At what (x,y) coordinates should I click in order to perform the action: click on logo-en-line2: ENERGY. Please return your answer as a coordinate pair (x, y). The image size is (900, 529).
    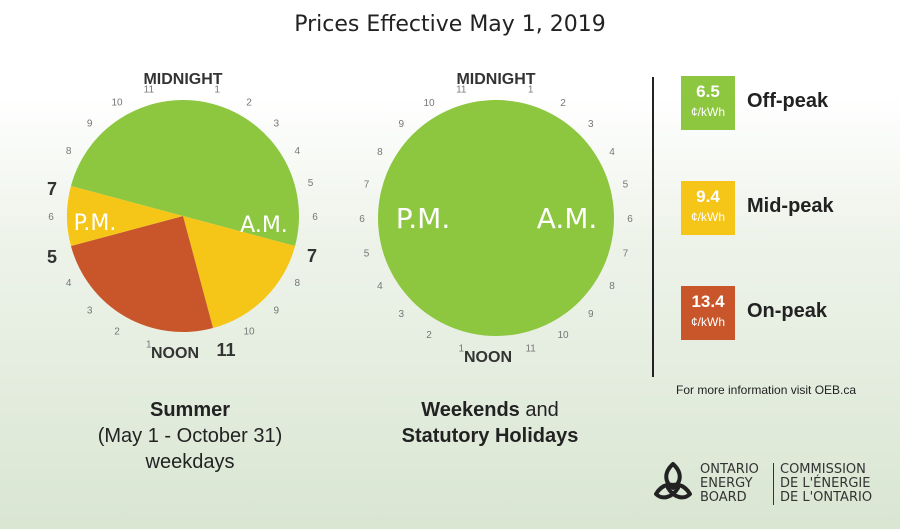
    Looking at the image, I should click on (726, 483).